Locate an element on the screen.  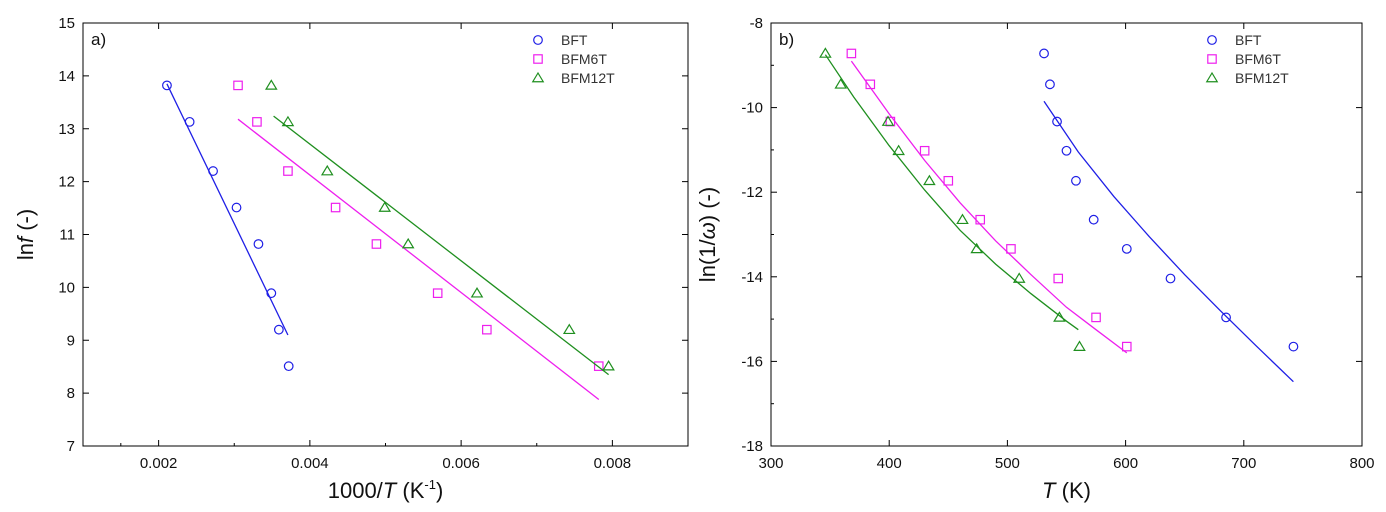
x-axis-title-end: ) is located at coordinates (439, 490).